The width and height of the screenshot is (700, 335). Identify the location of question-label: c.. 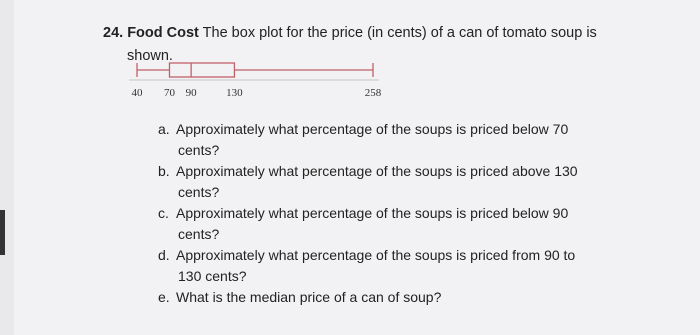
(163, 213).